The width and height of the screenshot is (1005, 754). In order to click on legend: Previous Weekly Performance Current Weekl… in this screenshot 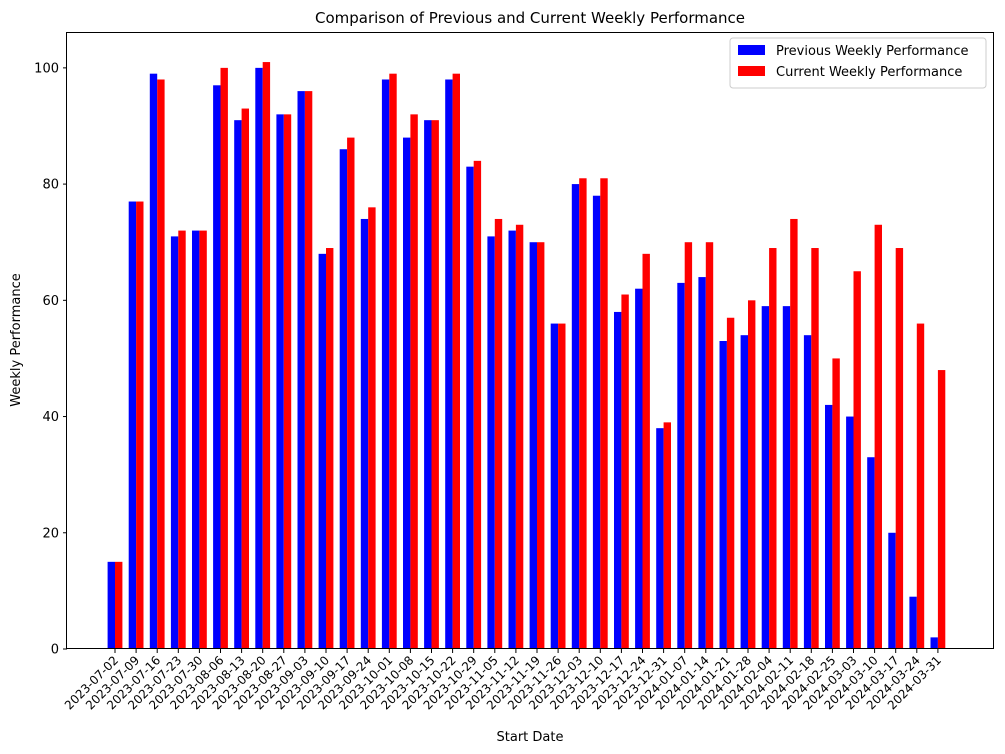, I will do `click(858, 63)`.